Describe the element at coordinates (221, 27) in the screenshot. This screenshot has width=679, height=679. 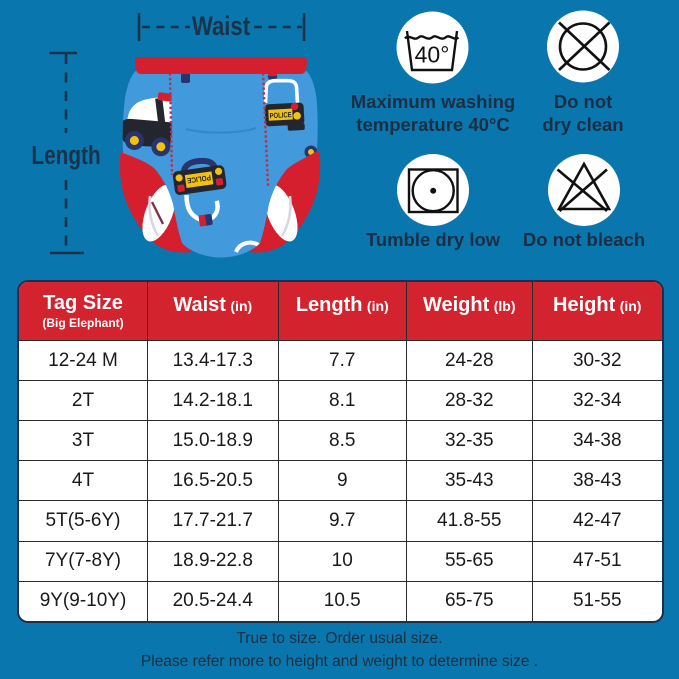
I see `svg-text: Waist` at that location.